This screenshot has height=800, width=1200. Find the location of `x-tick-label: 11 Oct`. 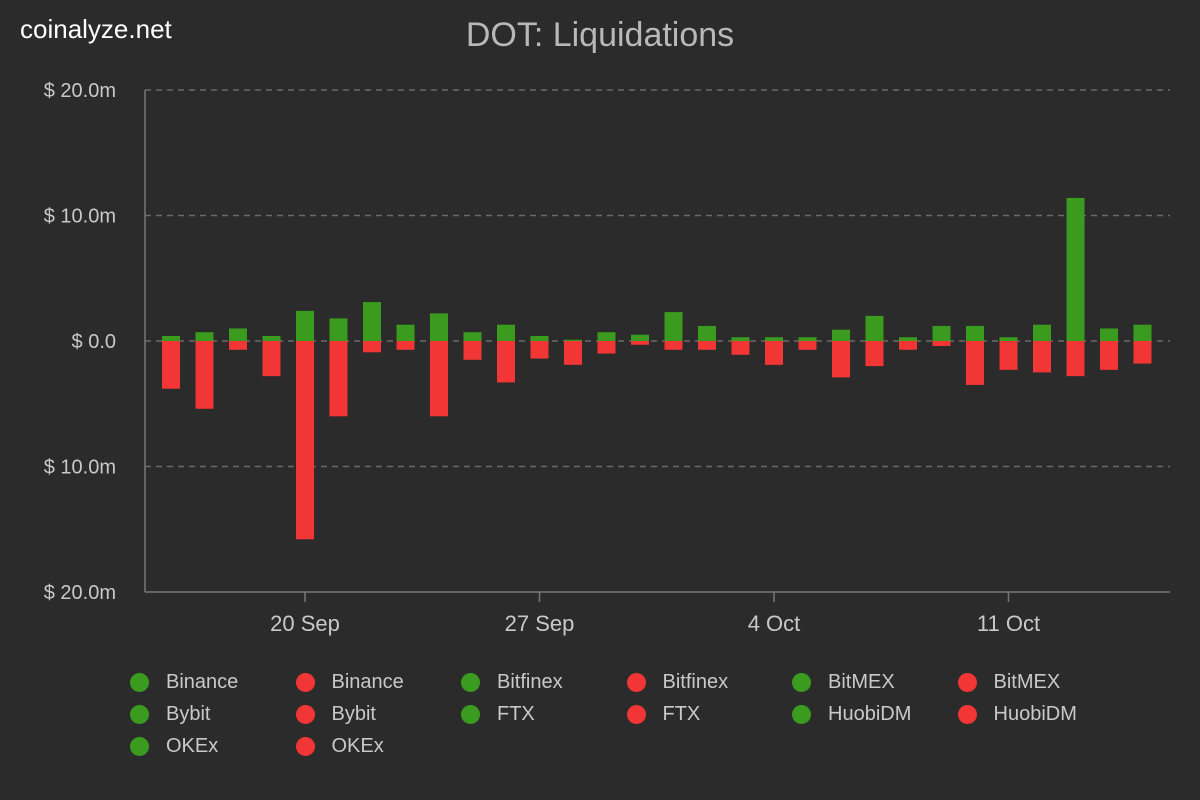

x-tick-label: 11 Oct is located at coordinates (1008, 623).